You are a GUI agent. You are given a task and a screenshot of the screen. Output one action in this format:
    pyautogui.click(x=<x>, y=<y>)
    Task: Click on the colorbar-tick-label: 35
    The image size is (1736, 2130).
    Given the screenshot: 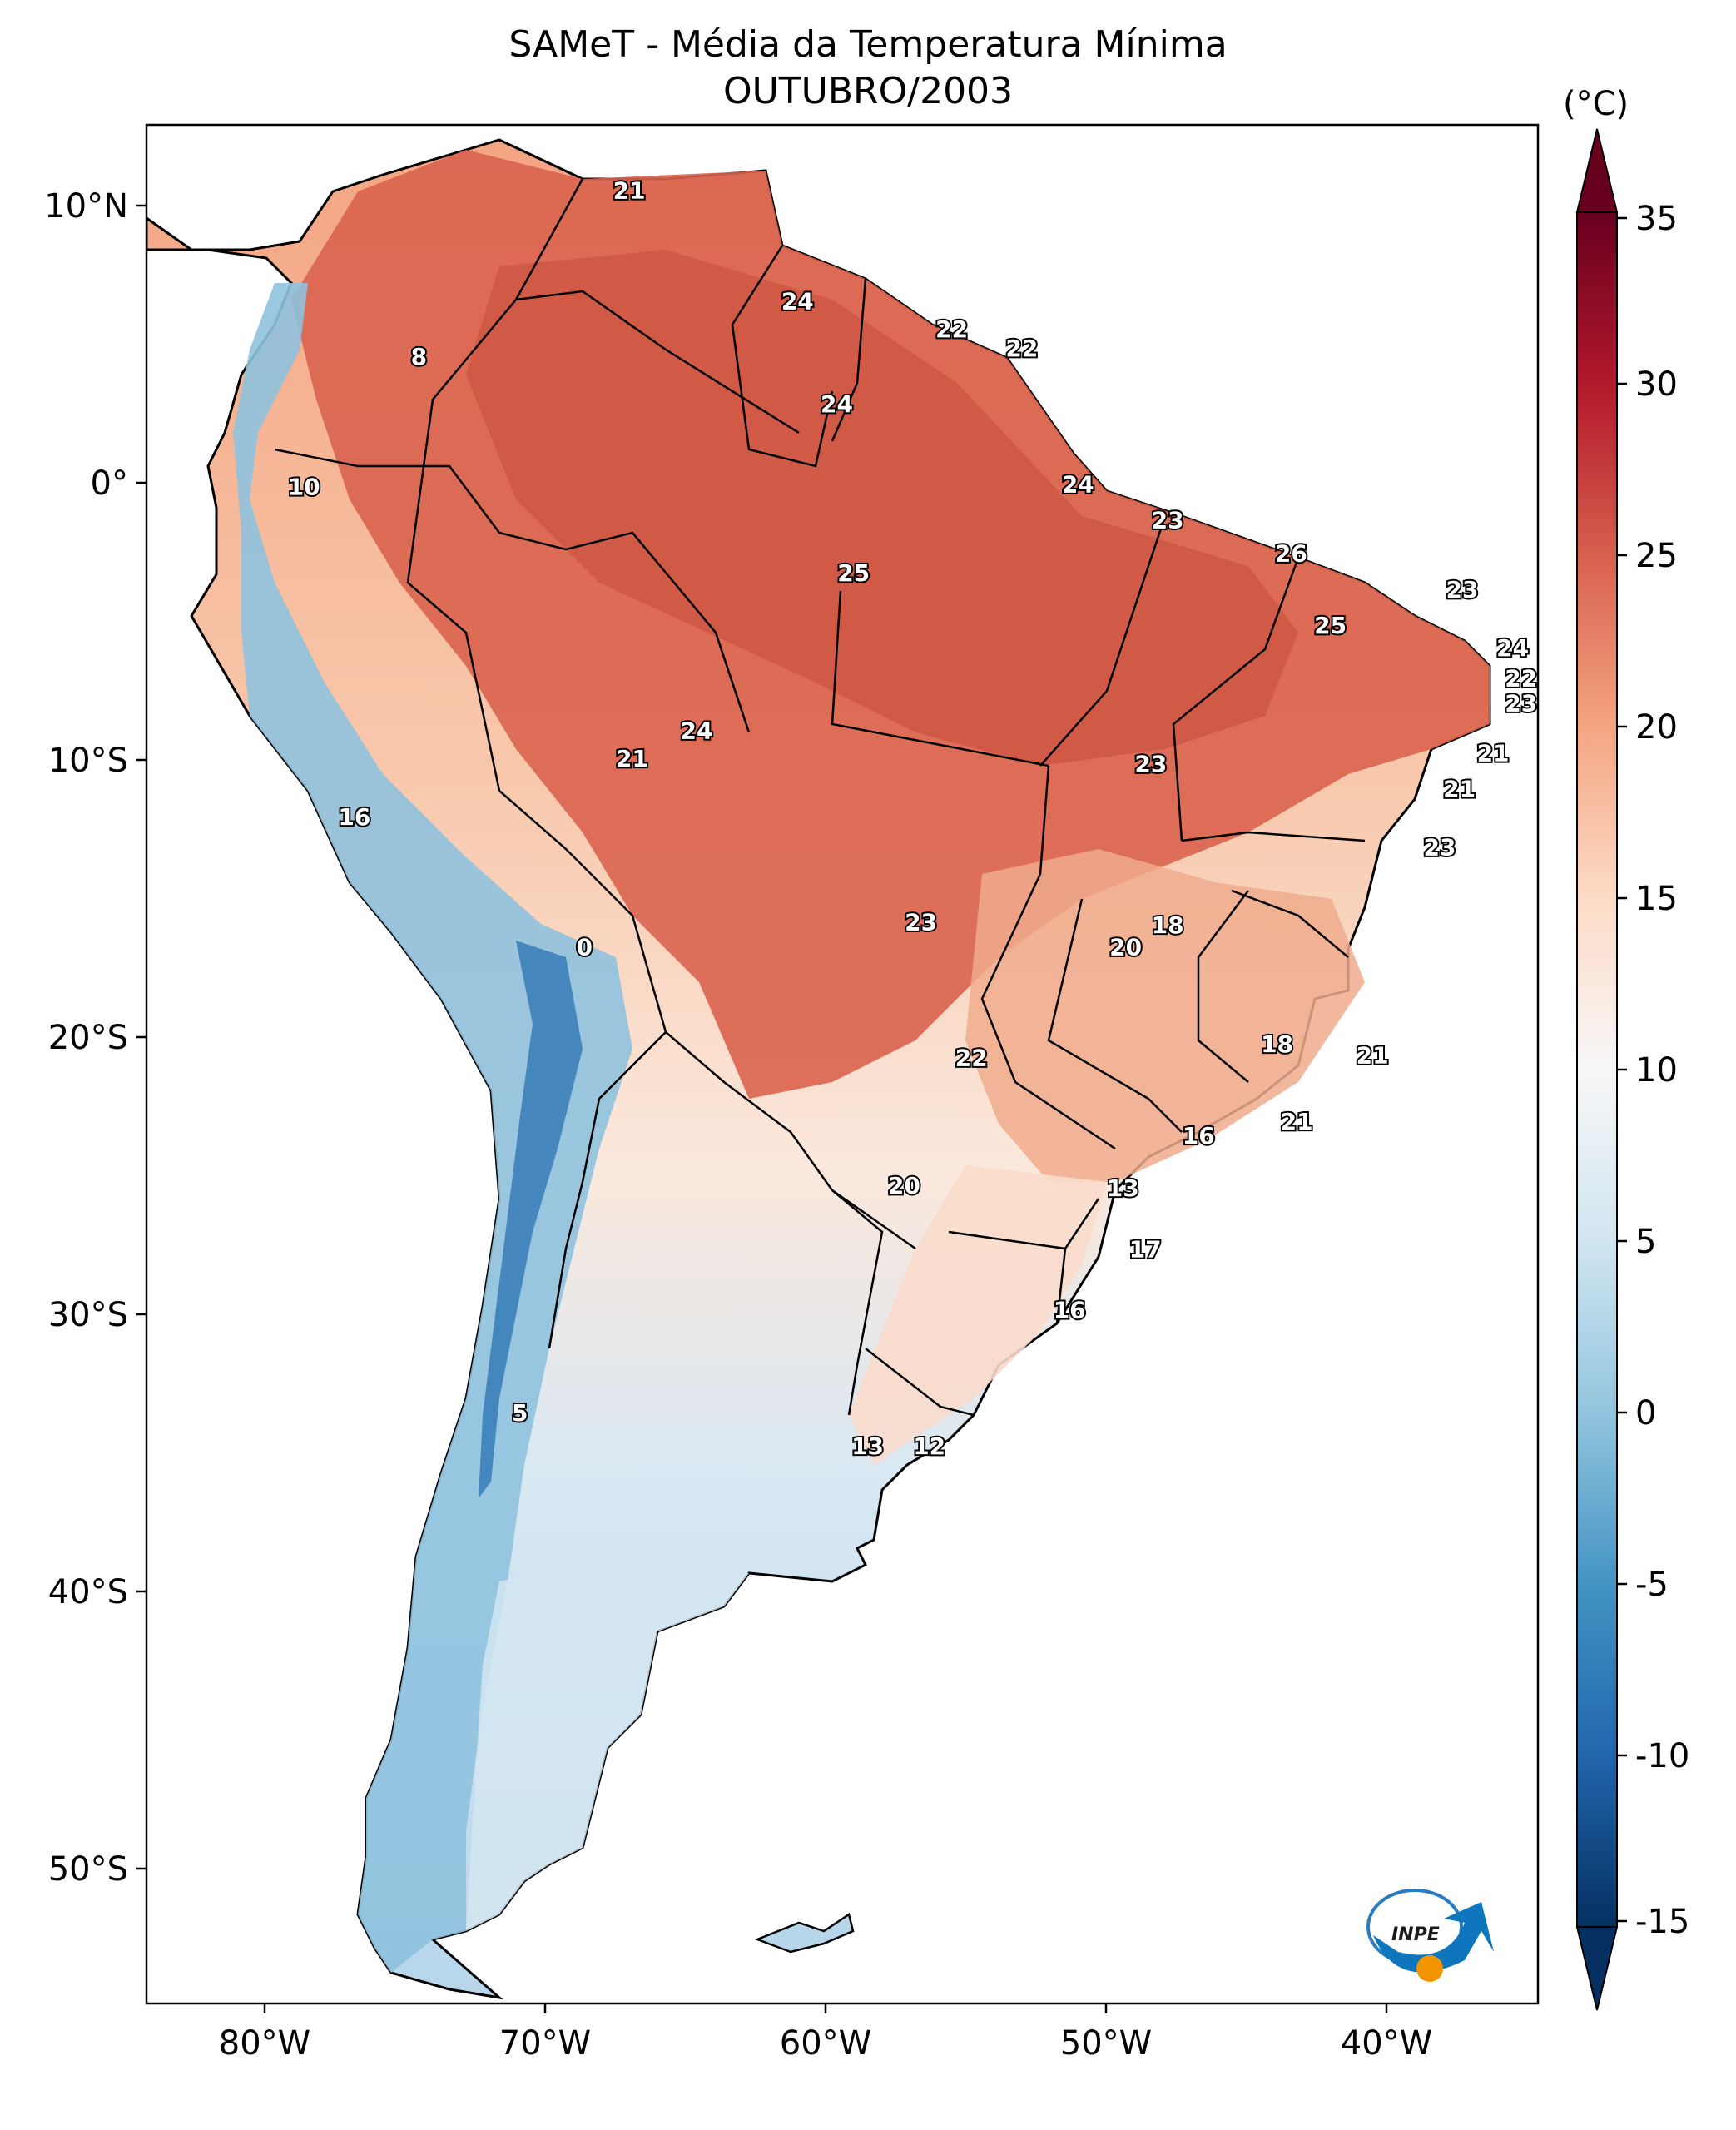 What is the action you would take?
    pyautogui.click(x=1657, y=219)
    